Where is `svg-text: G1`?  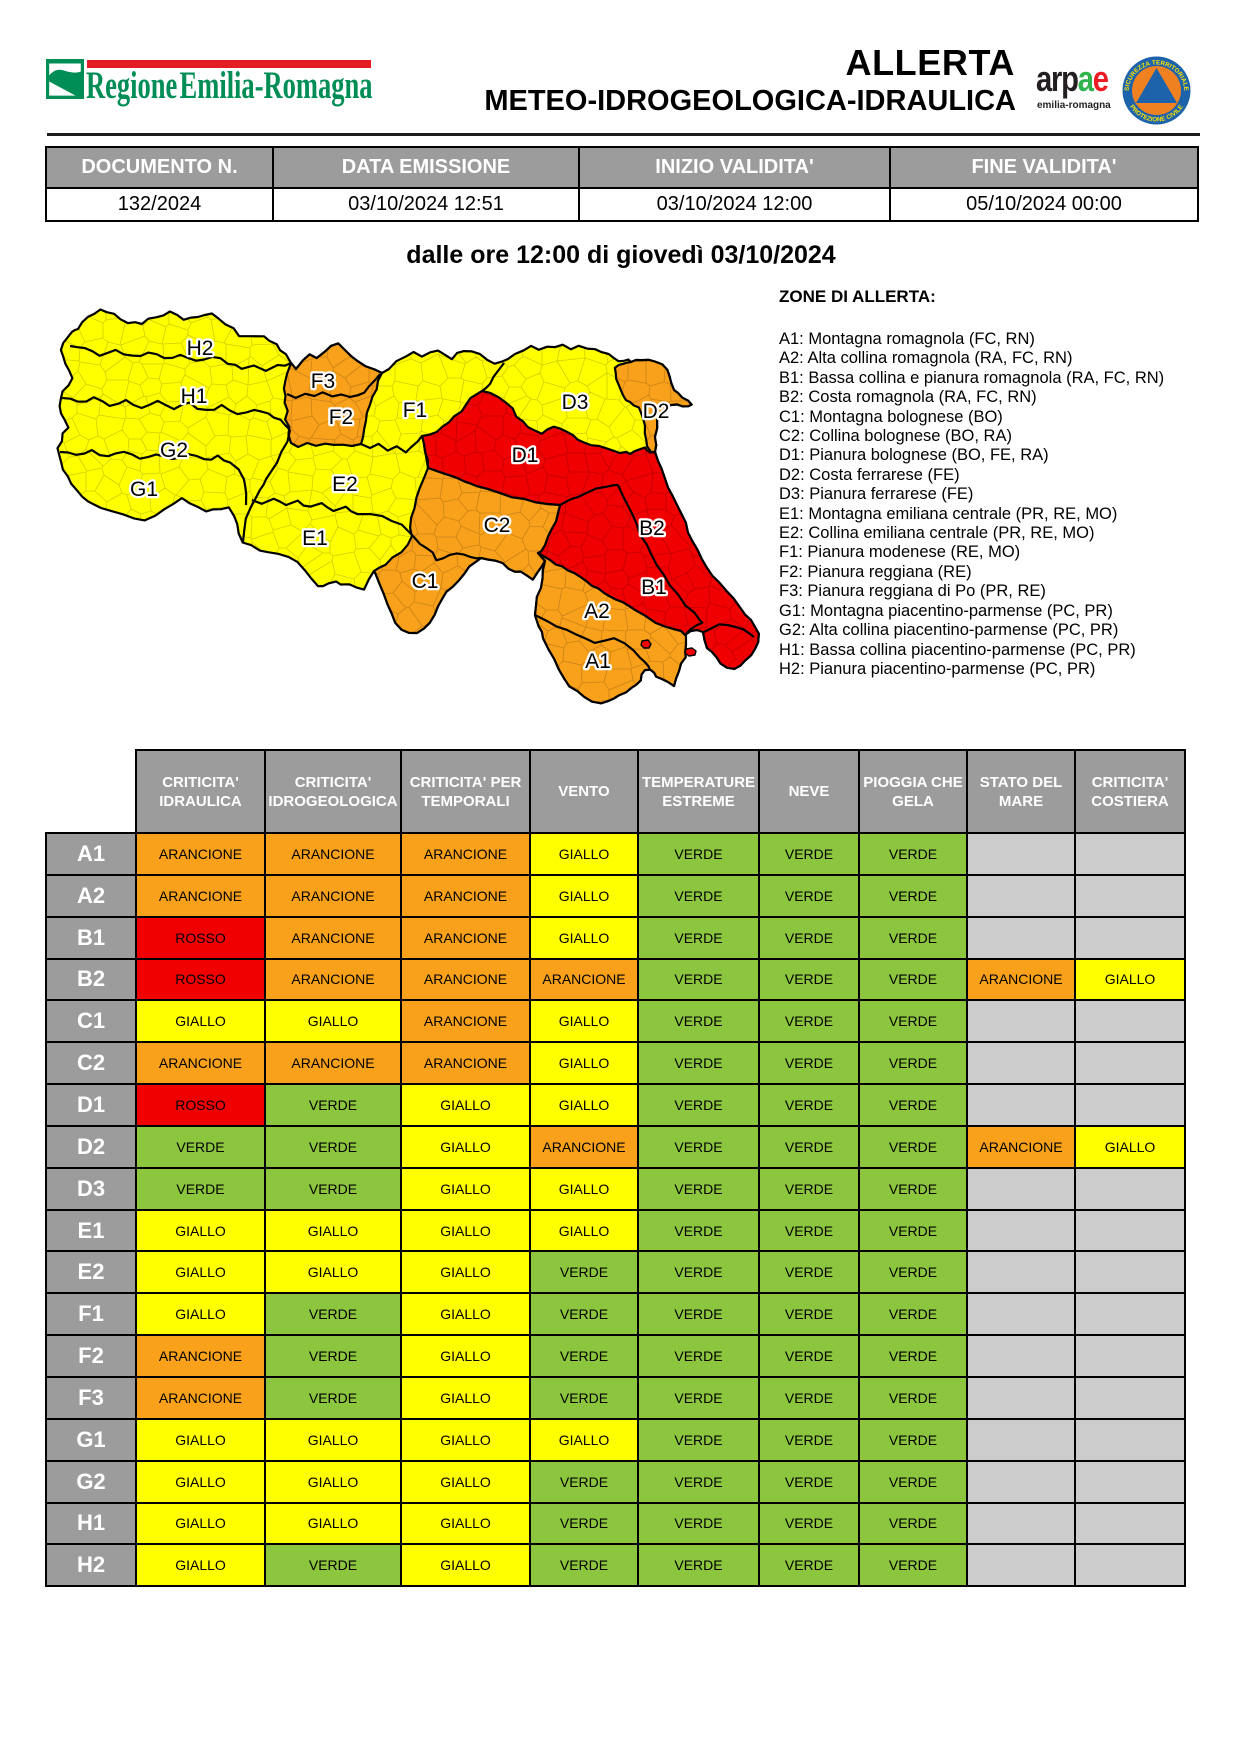 svg-text: G1 is located at coordinates (144, 489).